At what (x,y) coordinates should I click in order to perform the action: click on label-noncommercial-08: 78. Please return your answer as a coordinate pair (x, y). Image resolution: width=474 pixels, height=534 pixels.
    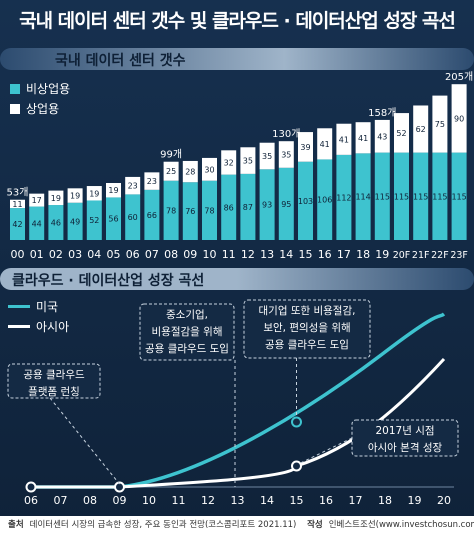
    Looking at the image, I should click on (171, 210).